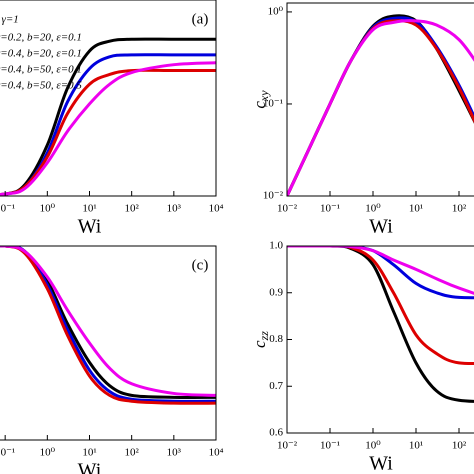 This screenshot has width=474, height=474. What do you see at coordinates (200, 19) in the screenshot?
I see `panel-label: (a)` at bounding box center [200, 19].